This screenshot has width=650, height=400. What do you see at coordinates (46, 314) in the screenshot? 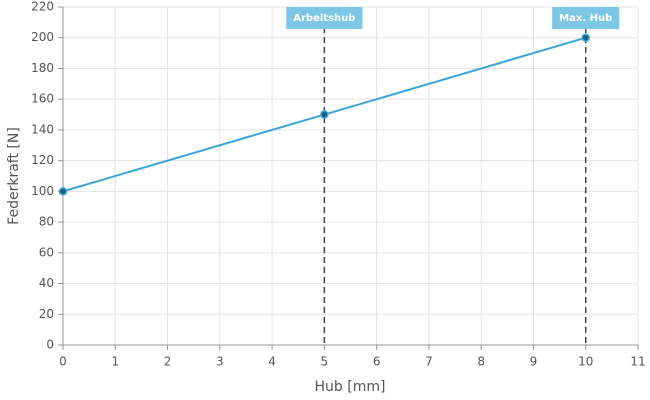
I see `y-tick-label: 20` at bounding box center [46, 314].